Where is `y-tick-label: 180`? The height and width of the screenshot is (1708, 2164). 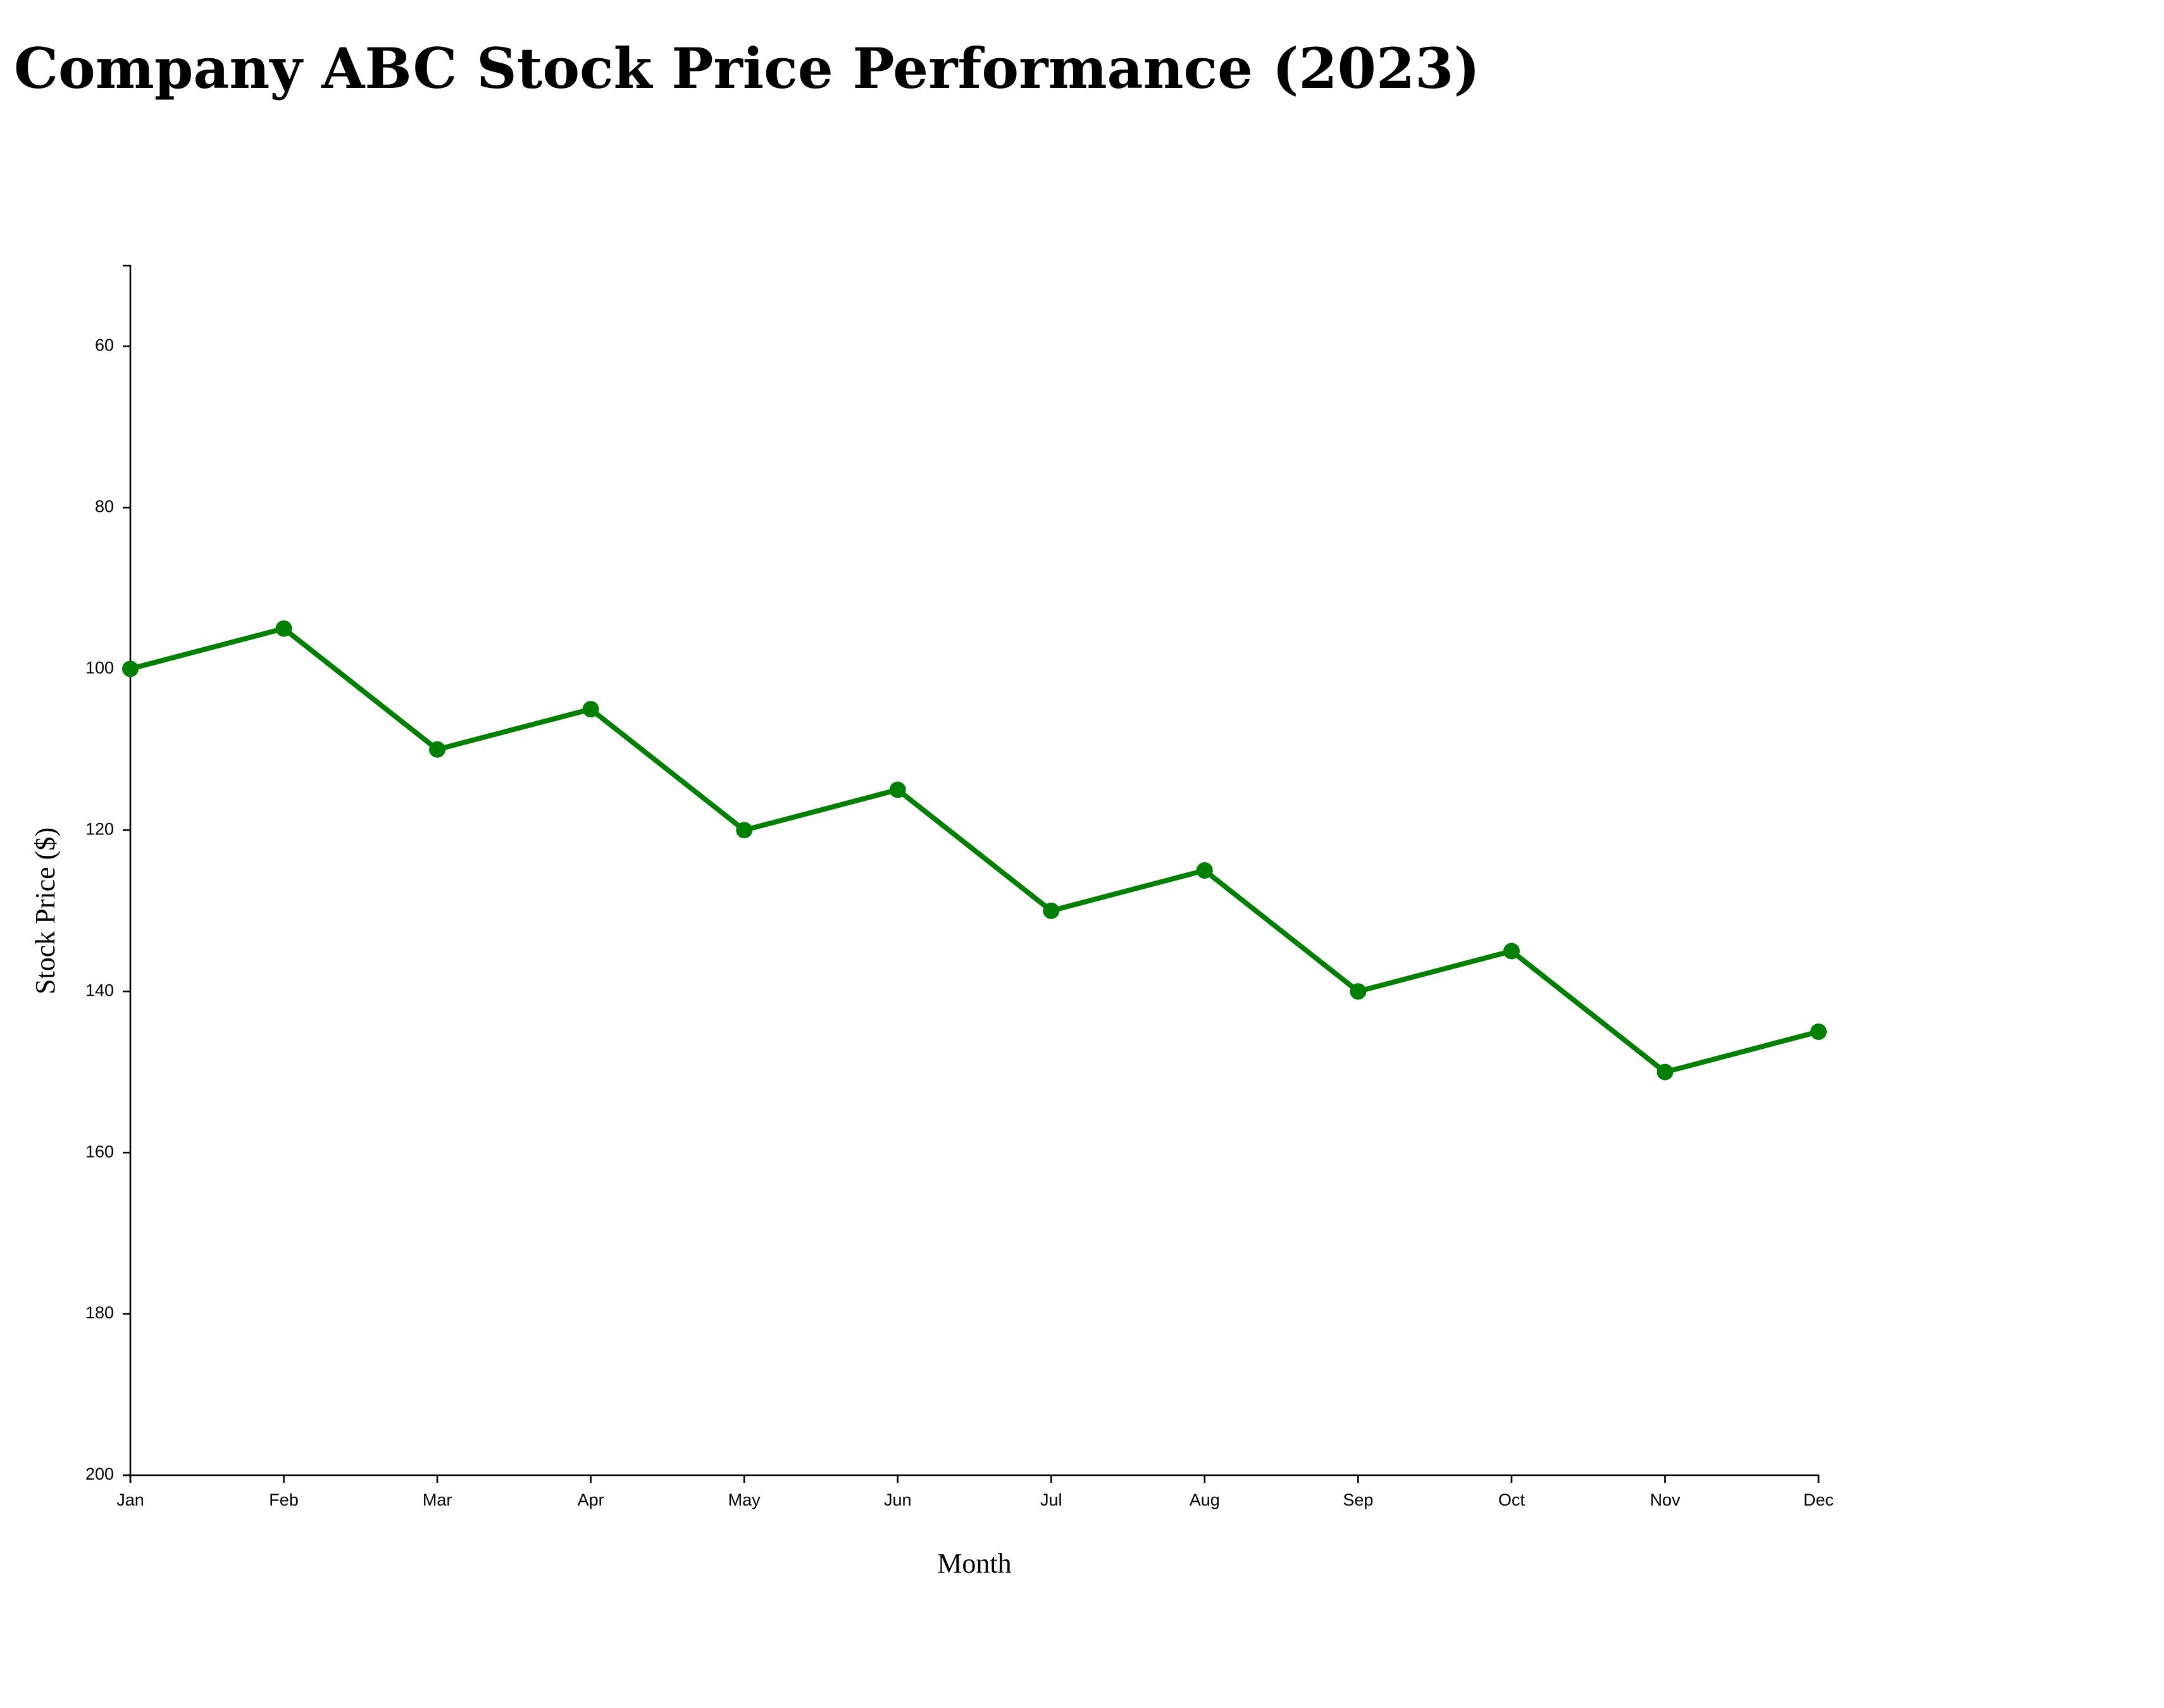 y-tick-label: 180 is located at coordinates (100, 1312).